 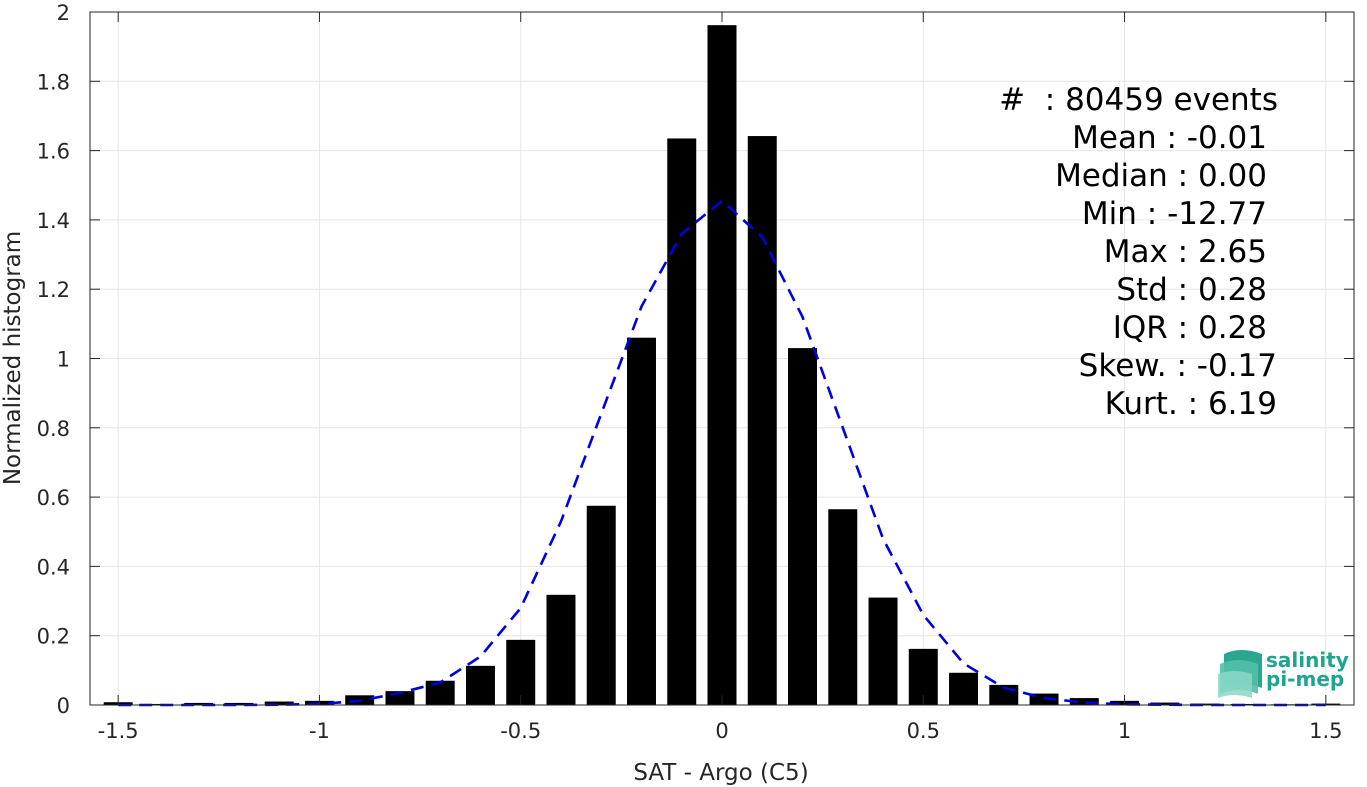 What do you see at coordinates (923, 731) in the screenshot?
I see `x-tick-label: 0.5` at bounding box center [923, 731].